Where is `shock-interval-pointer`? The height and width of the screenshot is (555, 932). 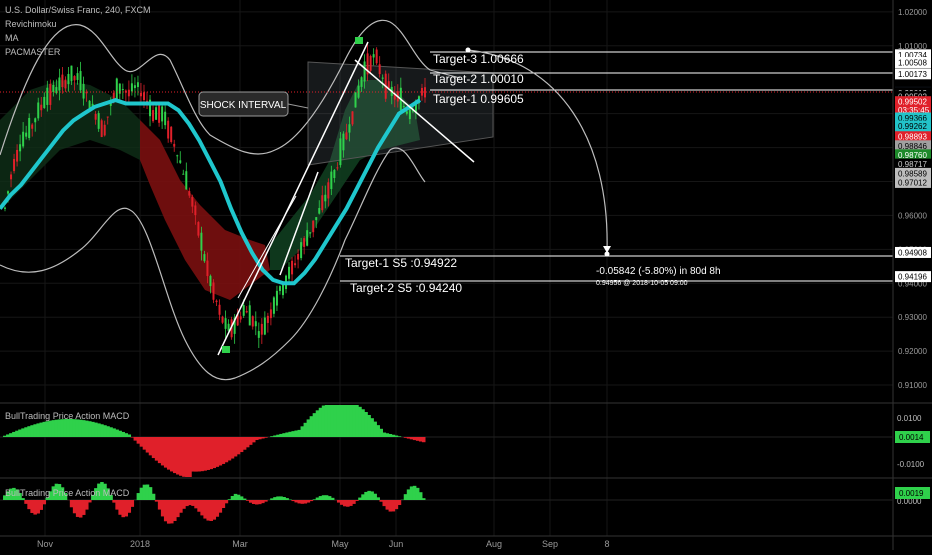 shock-interval-pointer is located at coordinates (298, 106).